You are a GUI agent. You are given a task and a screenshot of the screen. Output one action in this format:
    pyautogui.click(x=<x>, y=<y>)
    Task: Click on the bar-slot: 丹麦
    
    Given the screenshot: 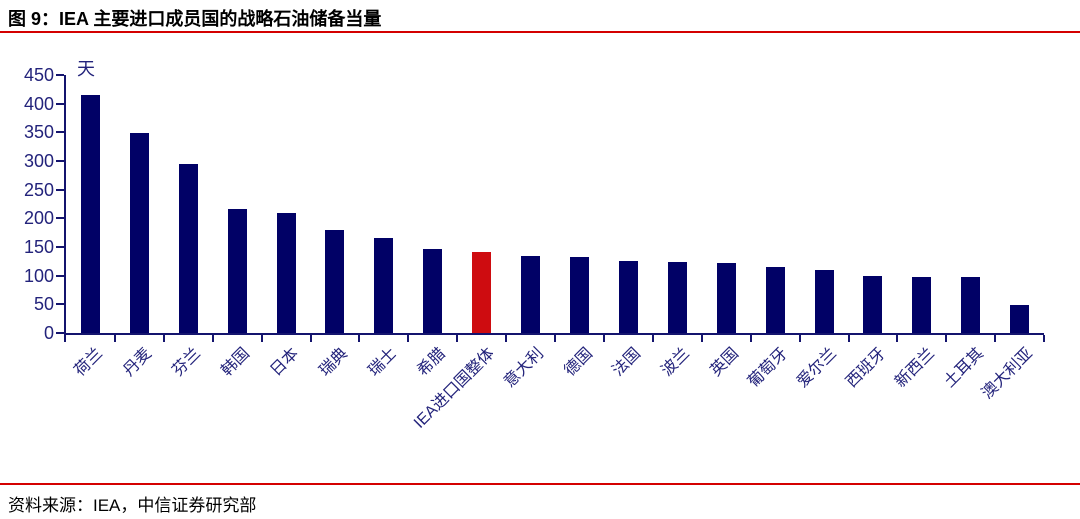 What is the action you would take?
    pyautogui.click(x=140, y=227)
    